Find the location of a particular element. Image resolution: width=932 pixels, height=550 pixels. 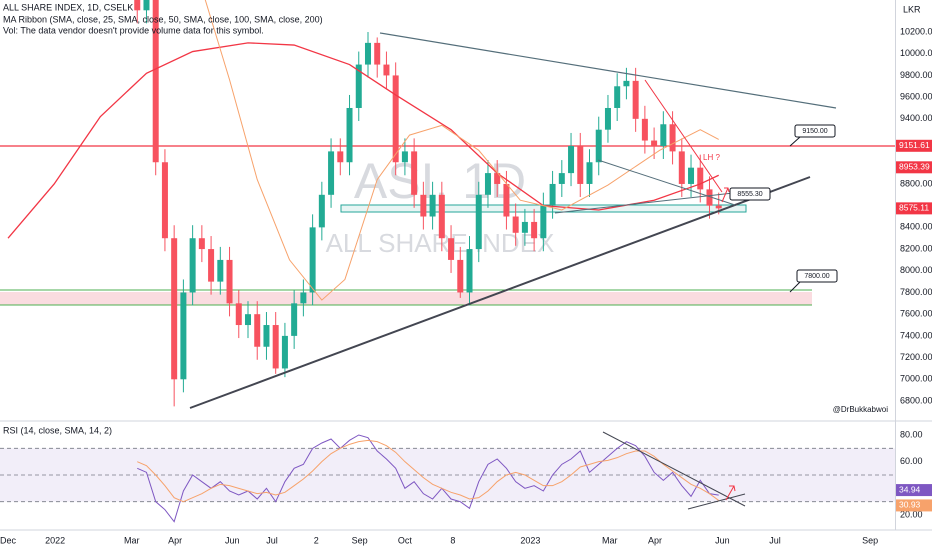

y-tick-label: 9800.00 is located at coordinates (916, 75).